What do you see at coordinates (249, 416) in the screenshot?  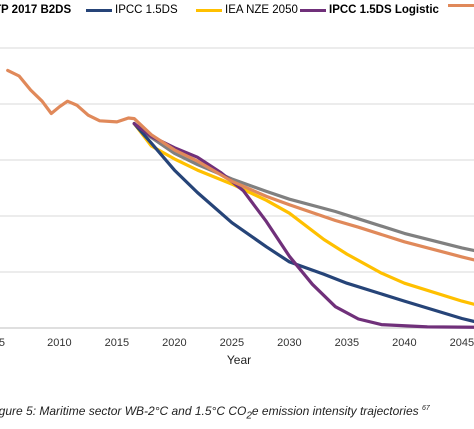 I see `caption-subscript: 2` at bounding box center [249, 416].